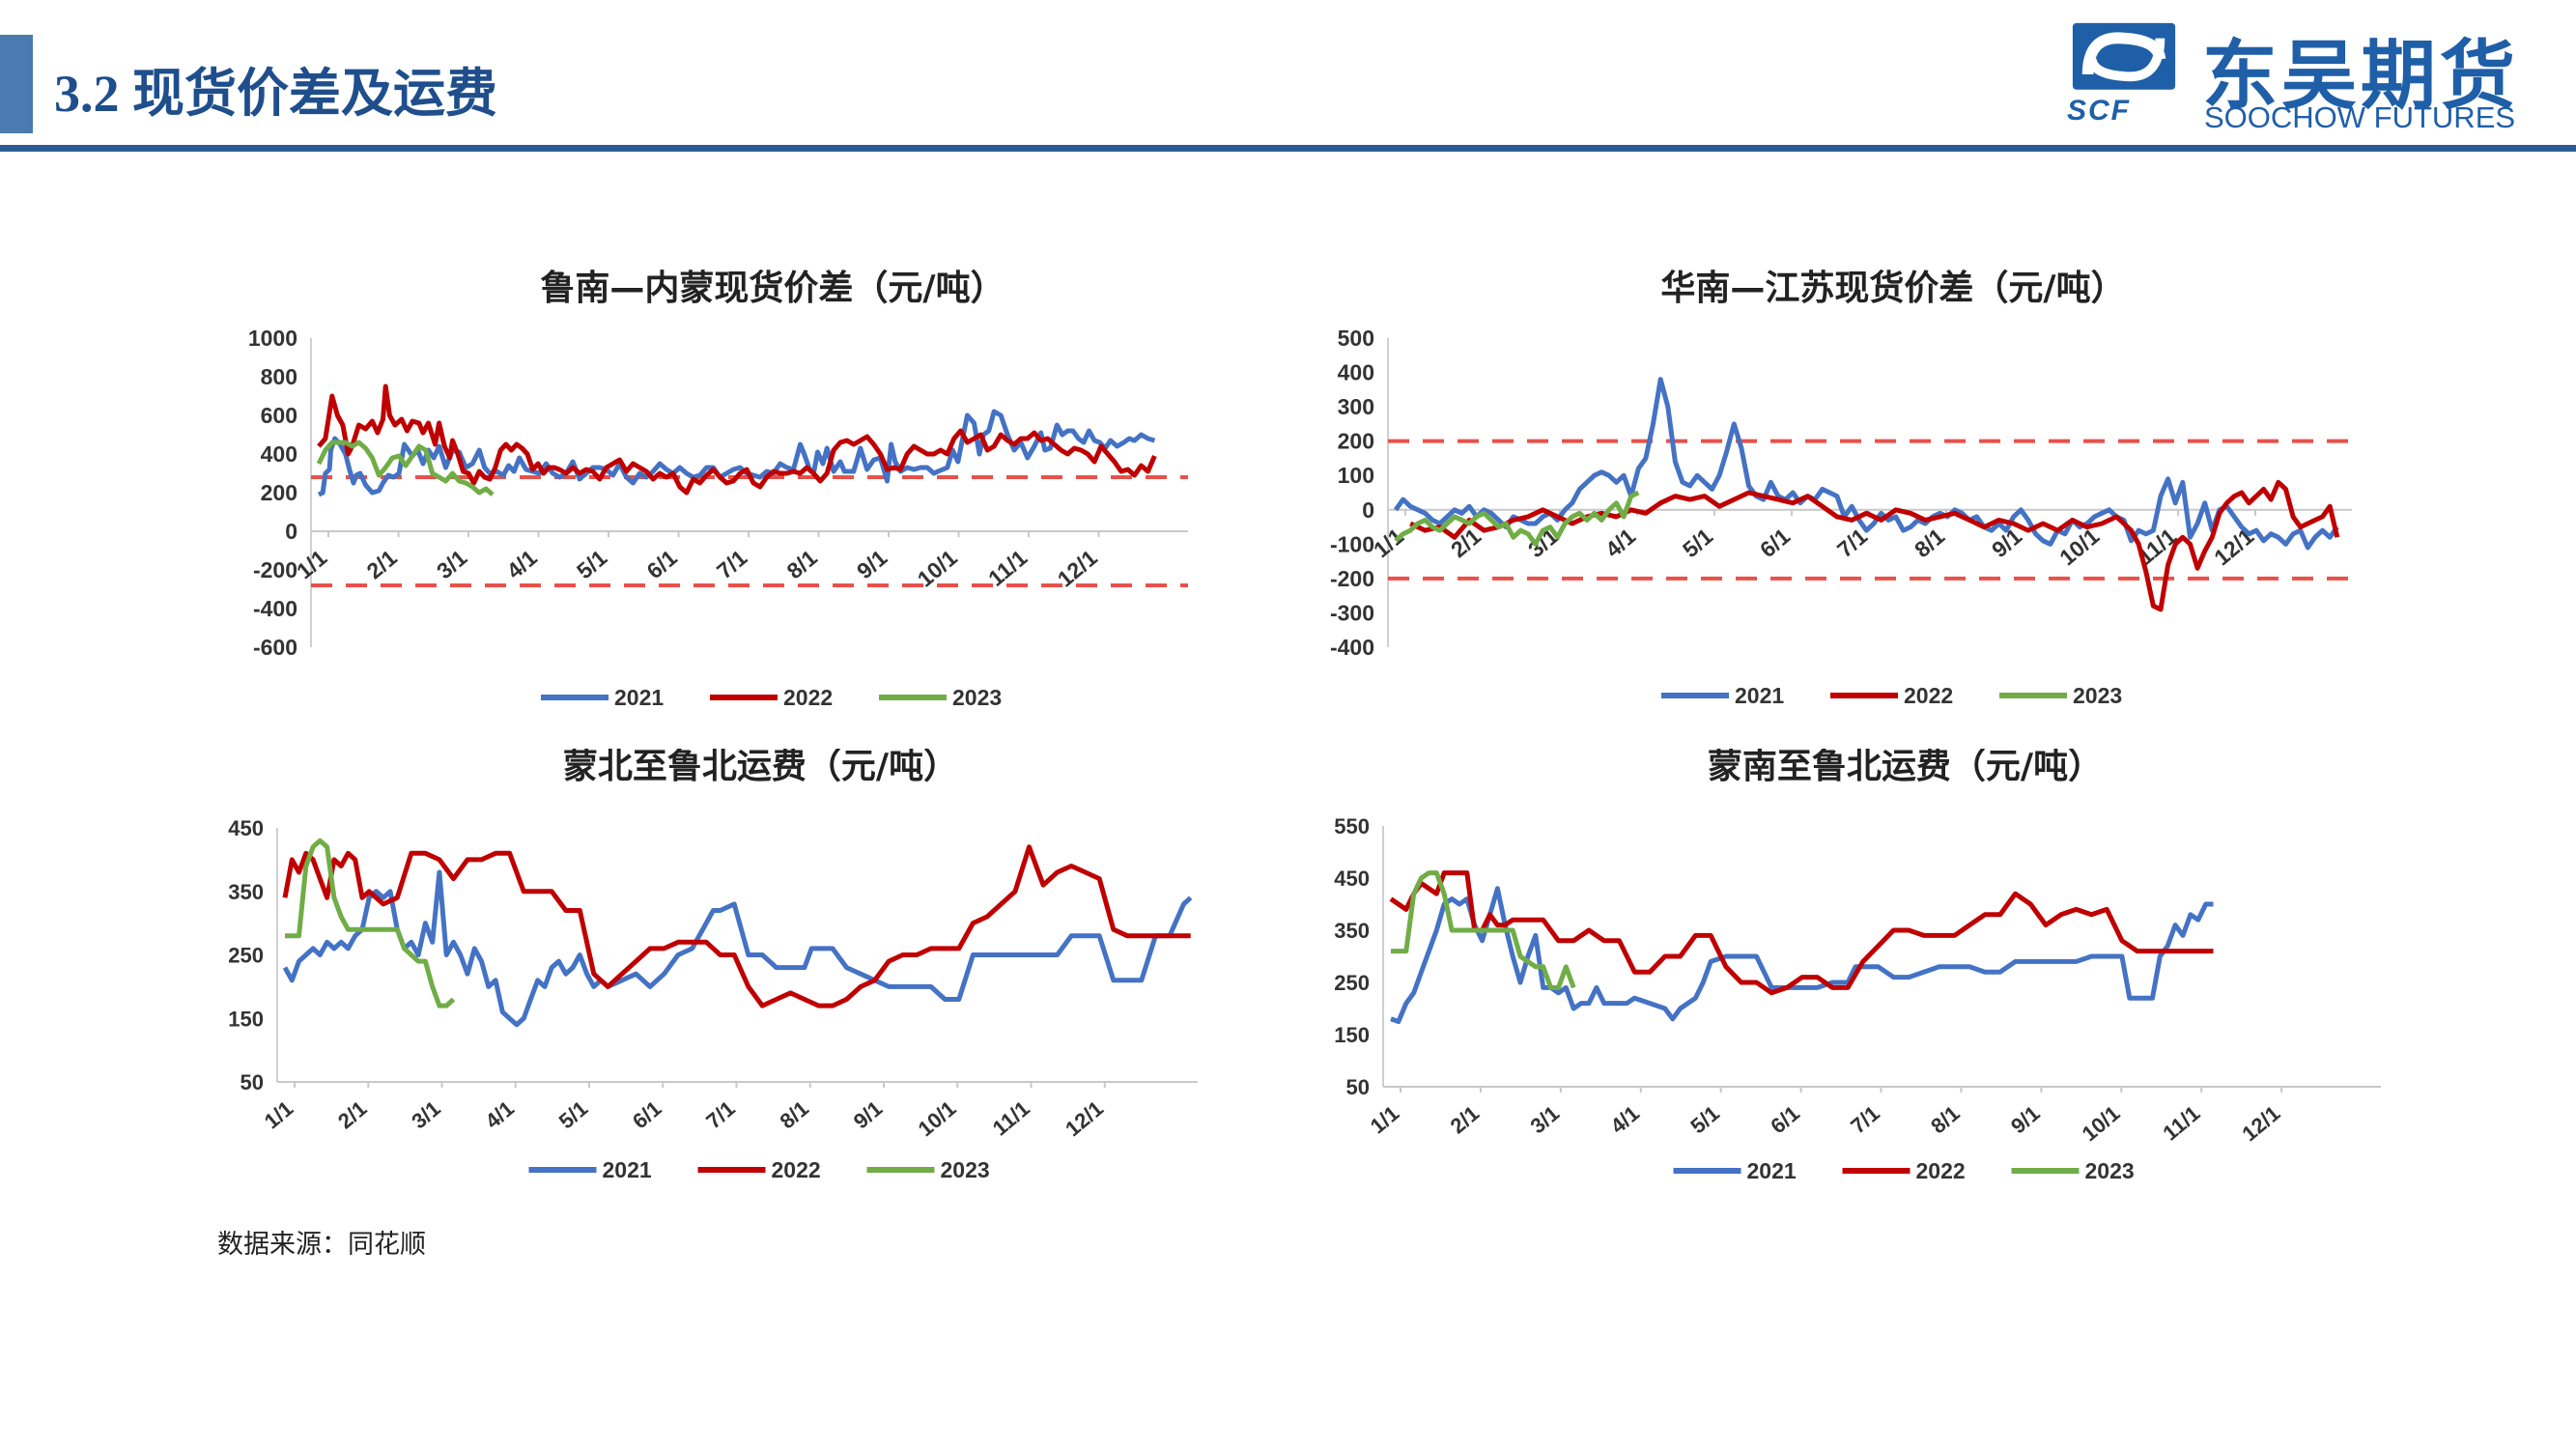 Image resolution: width=2576 pixels, height=1449 pixels. What do you see at coordinates (2360, 117) in the screenshot?
I see `logo-english-name: SOOCHOW FUTURES` at bounding box center [2360, 117].